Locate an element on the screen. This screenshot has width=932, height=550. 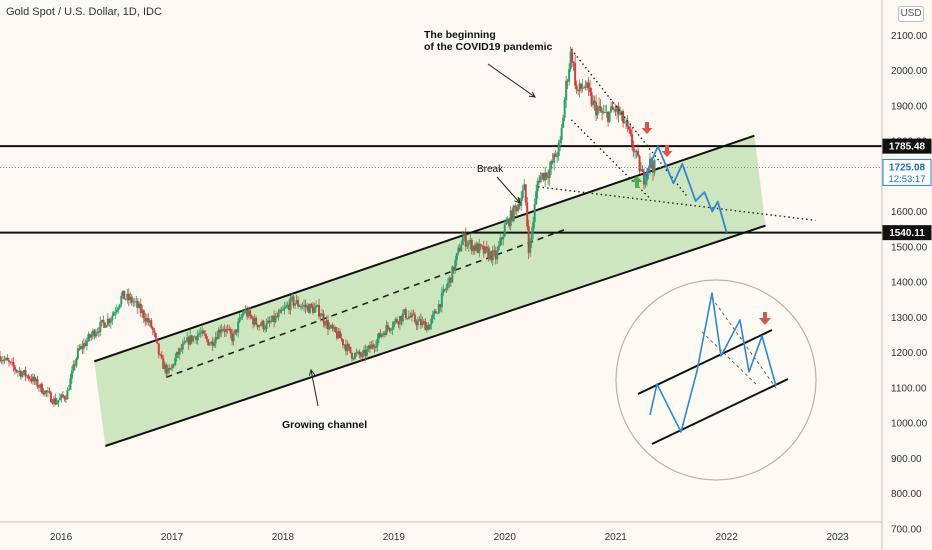
inset-red-down-arrow-icon is located at coordinates (765, 318).